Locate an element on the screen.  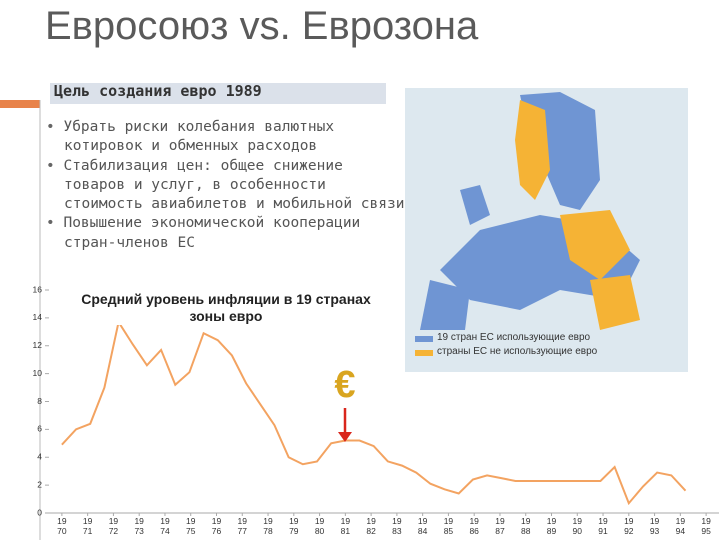
y-tick-label: 0 is located at coordinates (39, 512).